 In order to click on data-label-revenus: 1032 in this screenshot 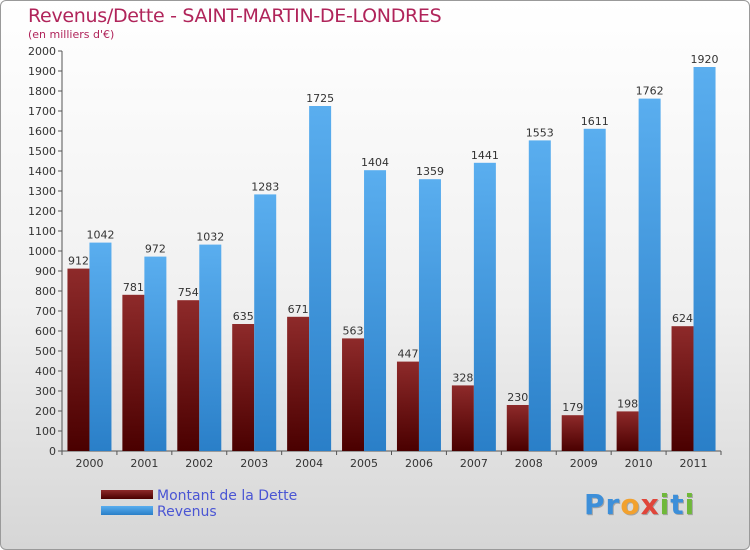, I will do `click(210, 237)`.